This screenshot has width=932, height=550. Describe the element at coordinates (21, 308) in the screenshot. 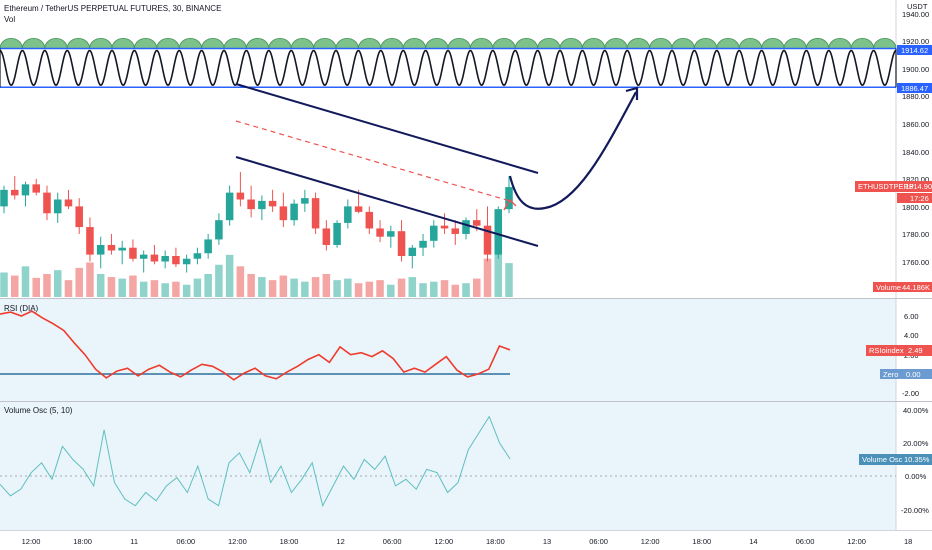

I see `rsi-title: RSI (DIA)` at that location.